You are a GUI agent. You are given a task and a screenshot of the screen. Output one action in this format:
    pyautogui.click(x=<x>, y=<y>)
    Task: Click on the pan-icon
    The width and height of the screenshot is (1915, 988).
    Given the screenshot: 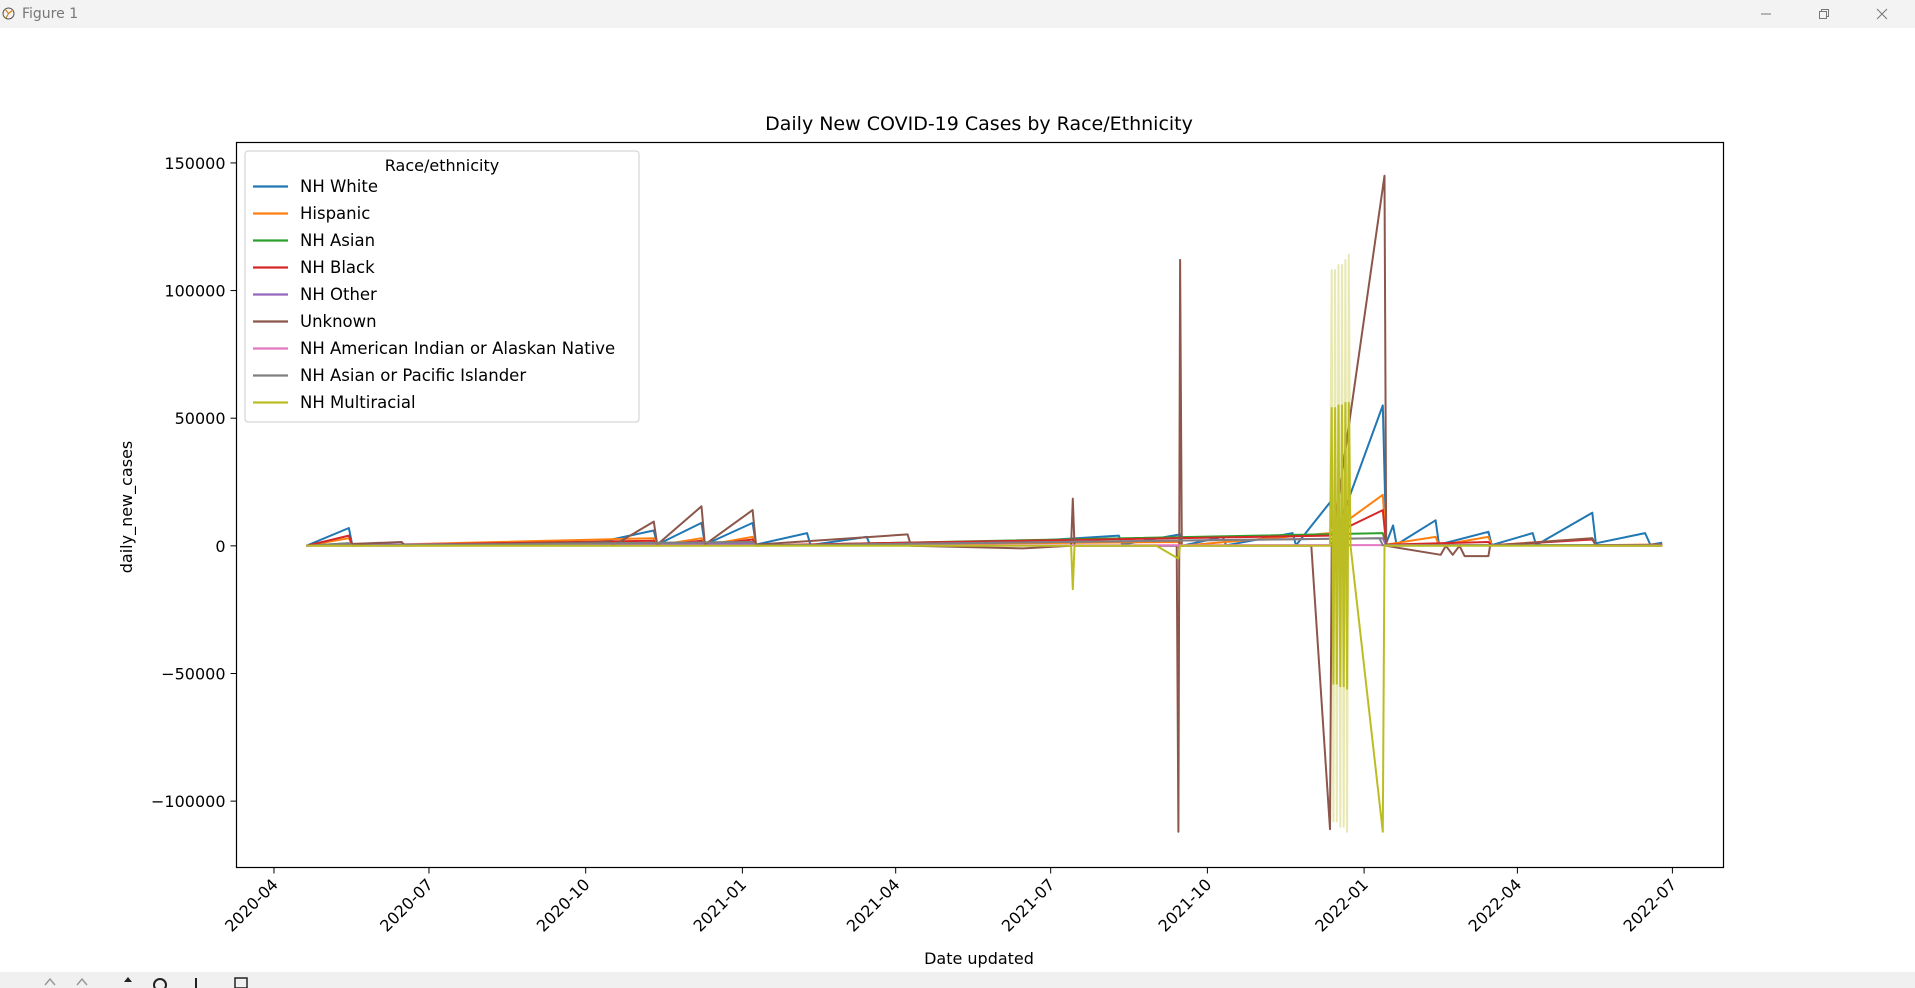 What is the action you would take?
    pyautogui.click(x=128, y=981)
    